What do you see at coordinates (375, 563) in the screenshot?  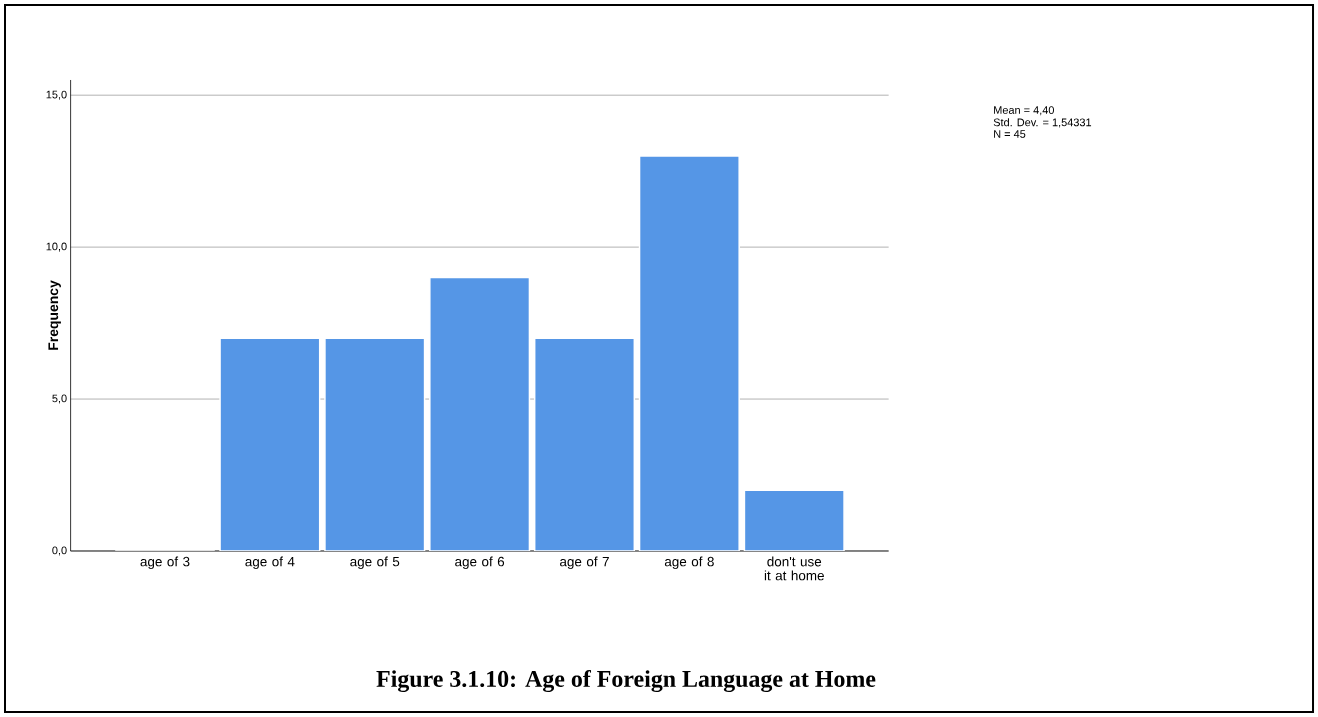 I see `x-tick-label: age of 5` at bounding box center [375, 563].